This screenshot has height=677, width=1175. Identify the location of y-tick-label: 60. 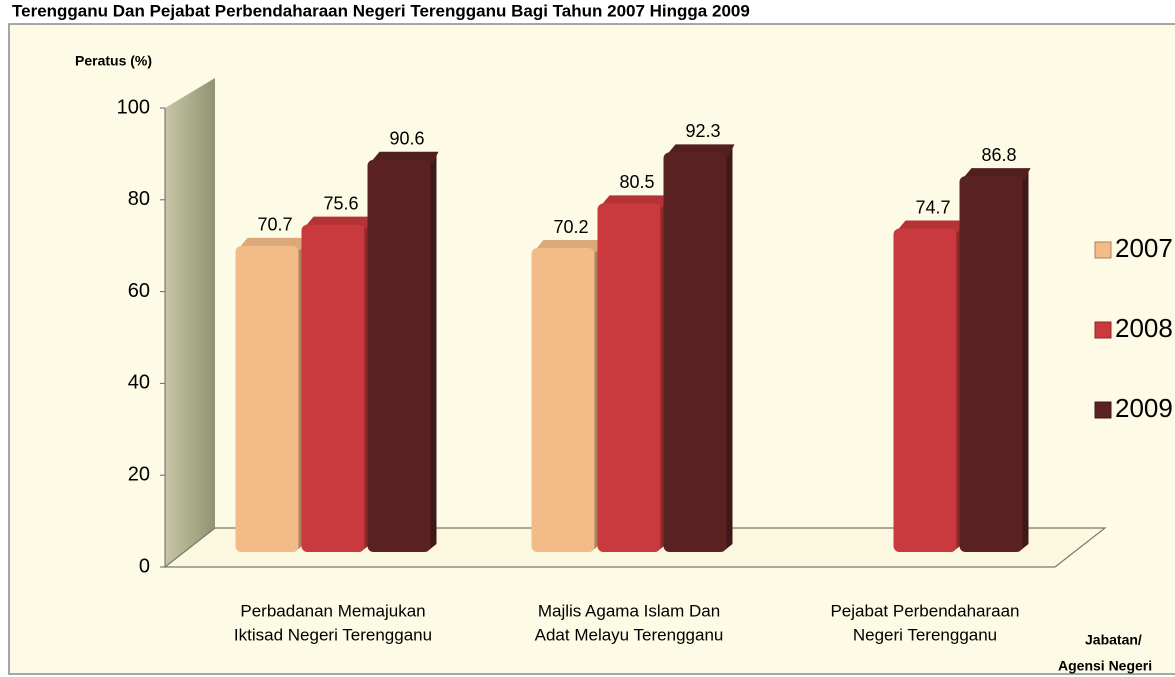
(139, 291).